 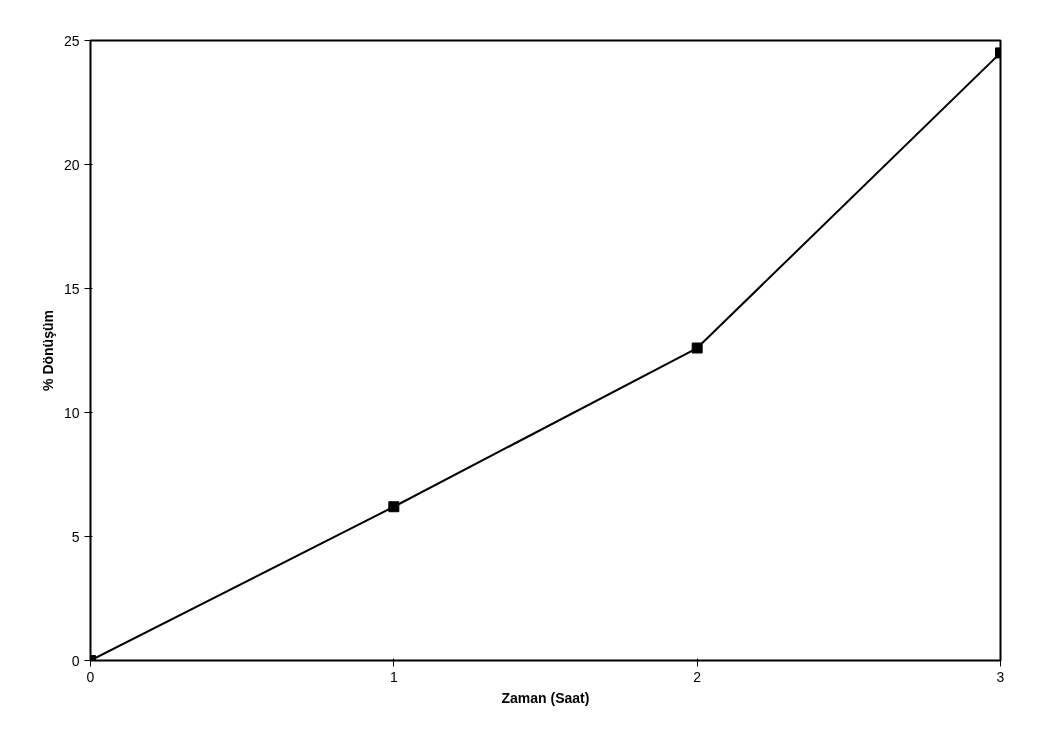 What do you see at coordinates (75, 660) in the screenshot?
I see `y-tick-label: 0` at bounding box center [75, 660].